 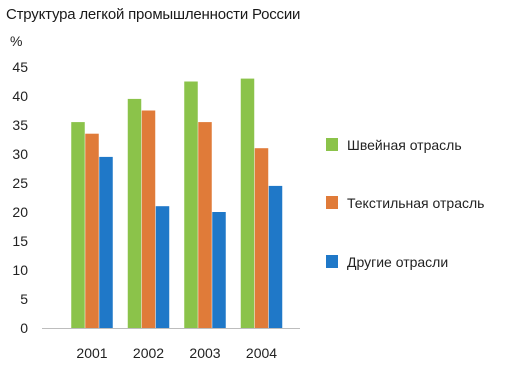 What do you see at coordinates (204, 353) in the screenshot?
I see `x-tick-label: 2003` at bounding box center [204, 353].